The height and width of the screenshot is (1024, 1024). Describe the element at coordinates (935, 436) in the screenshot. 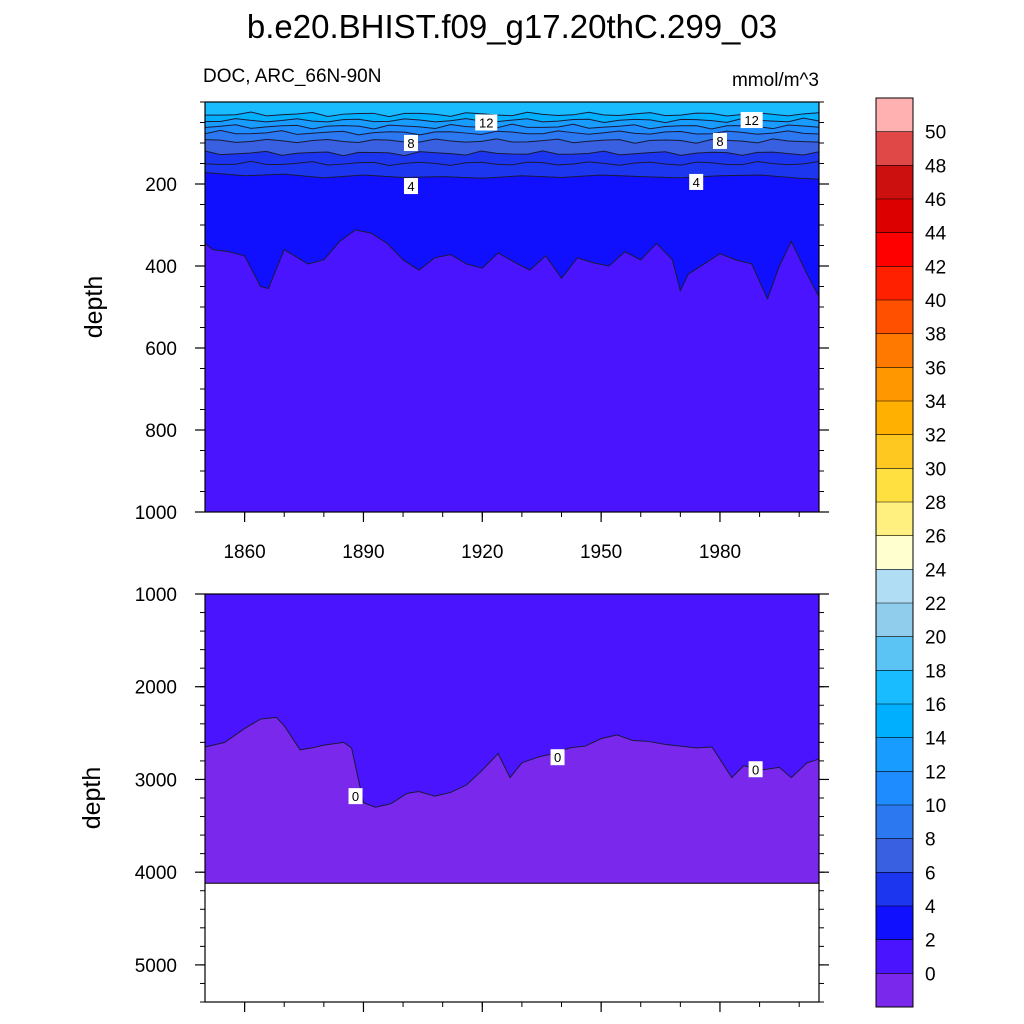

I see `colorbar-label: 32` at that location.